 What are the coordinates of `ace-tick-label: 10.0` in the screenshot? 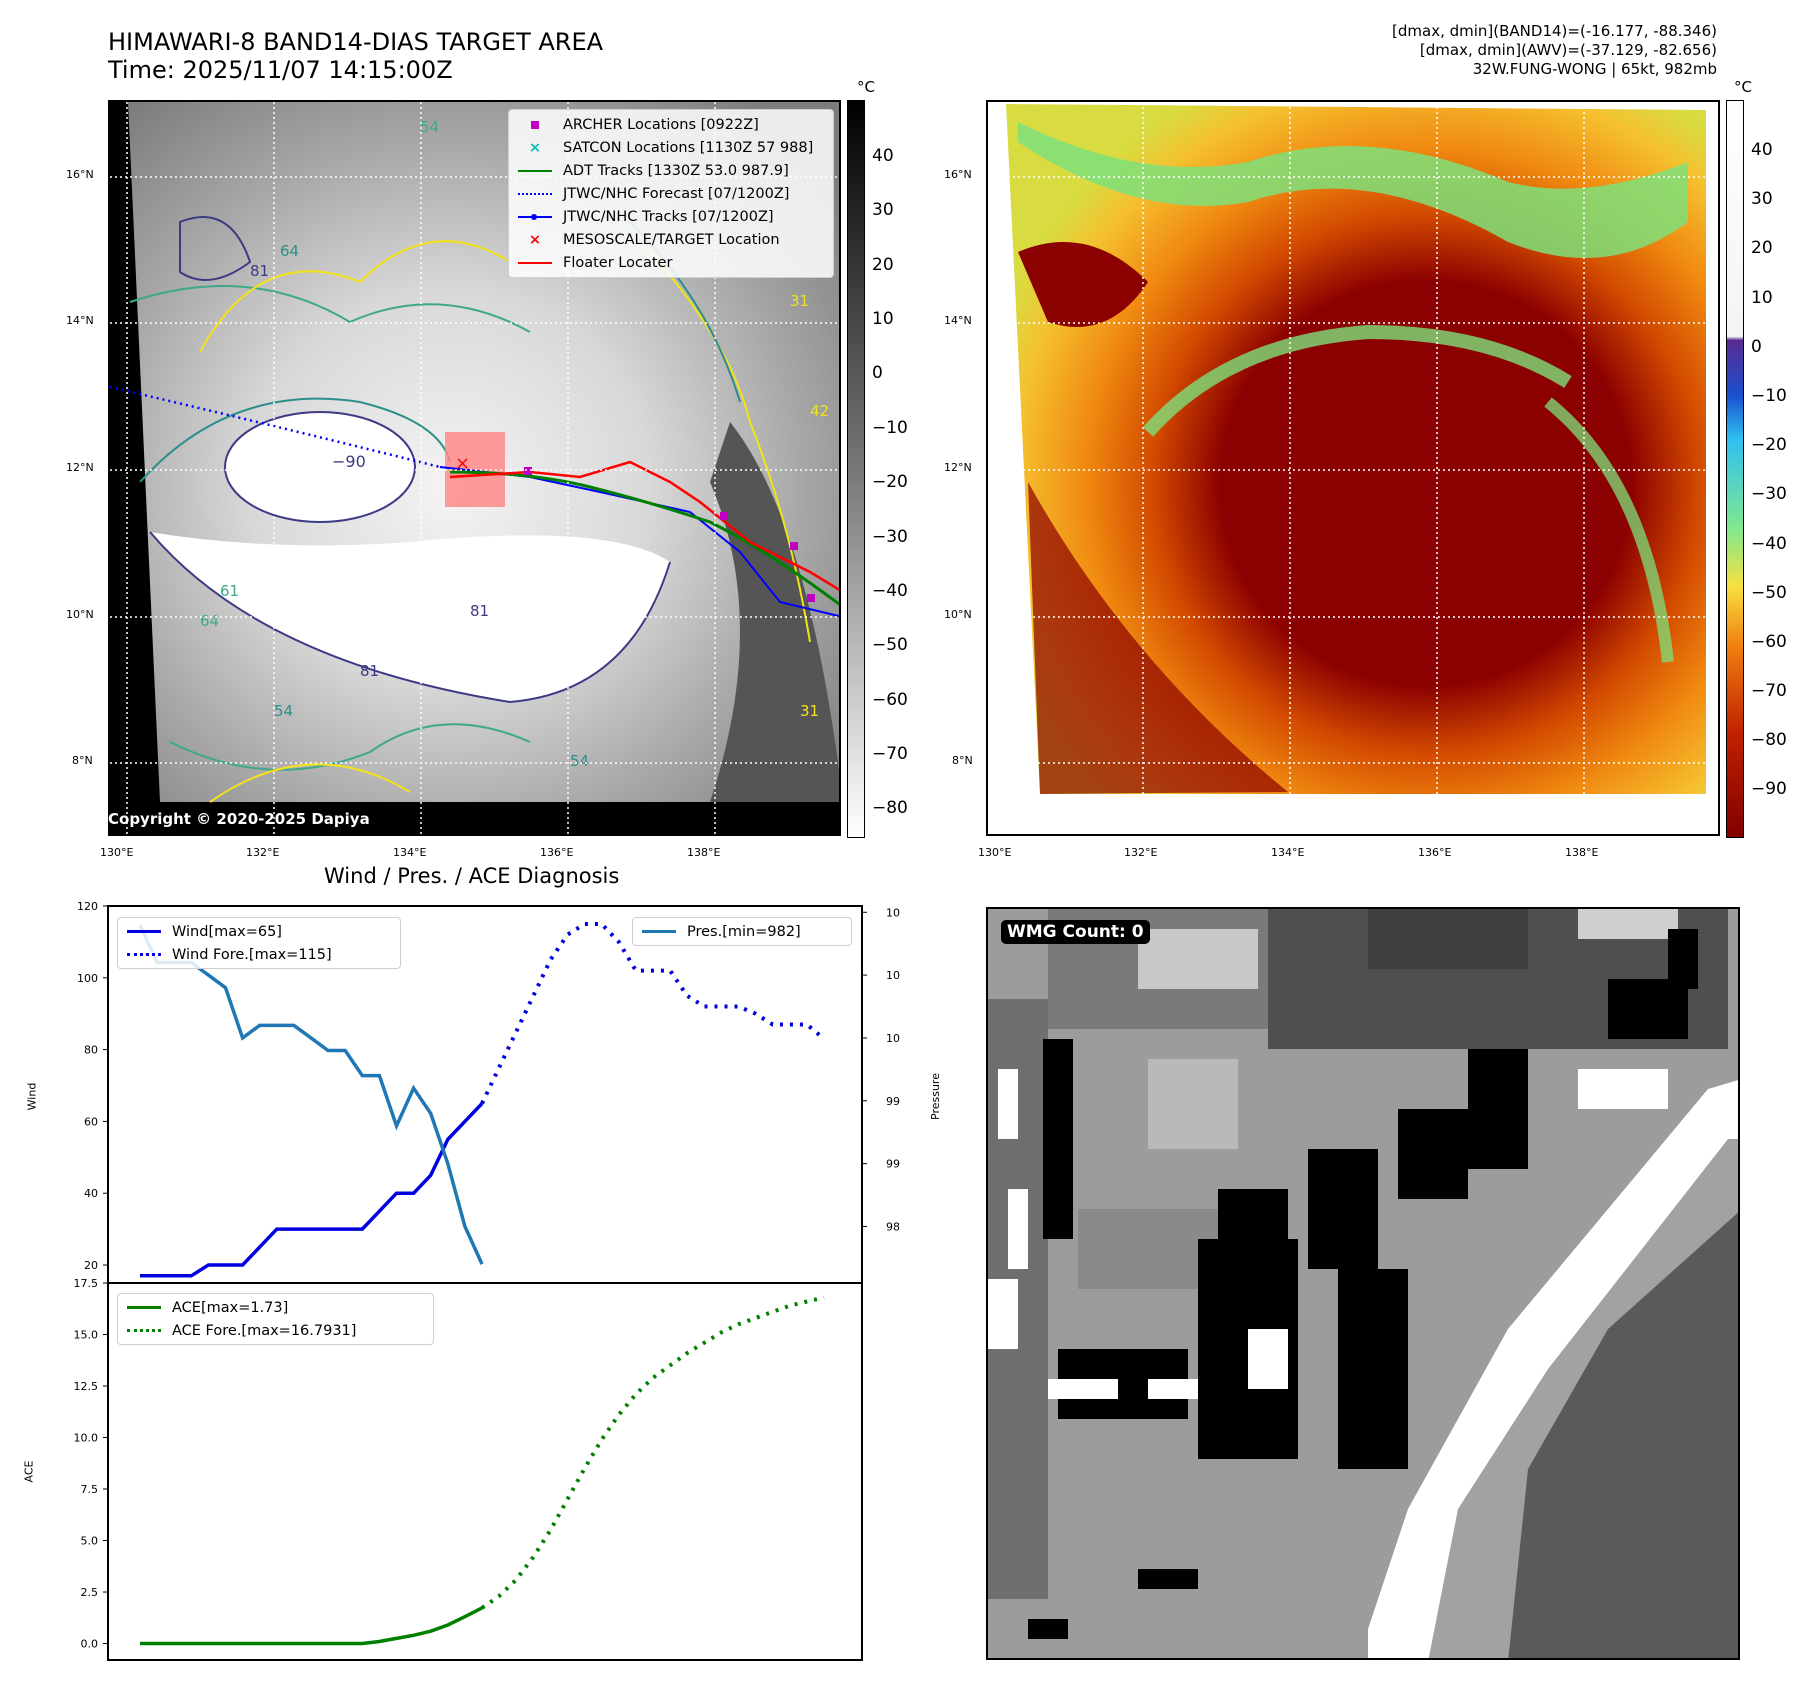 It's located at (86, 1438).